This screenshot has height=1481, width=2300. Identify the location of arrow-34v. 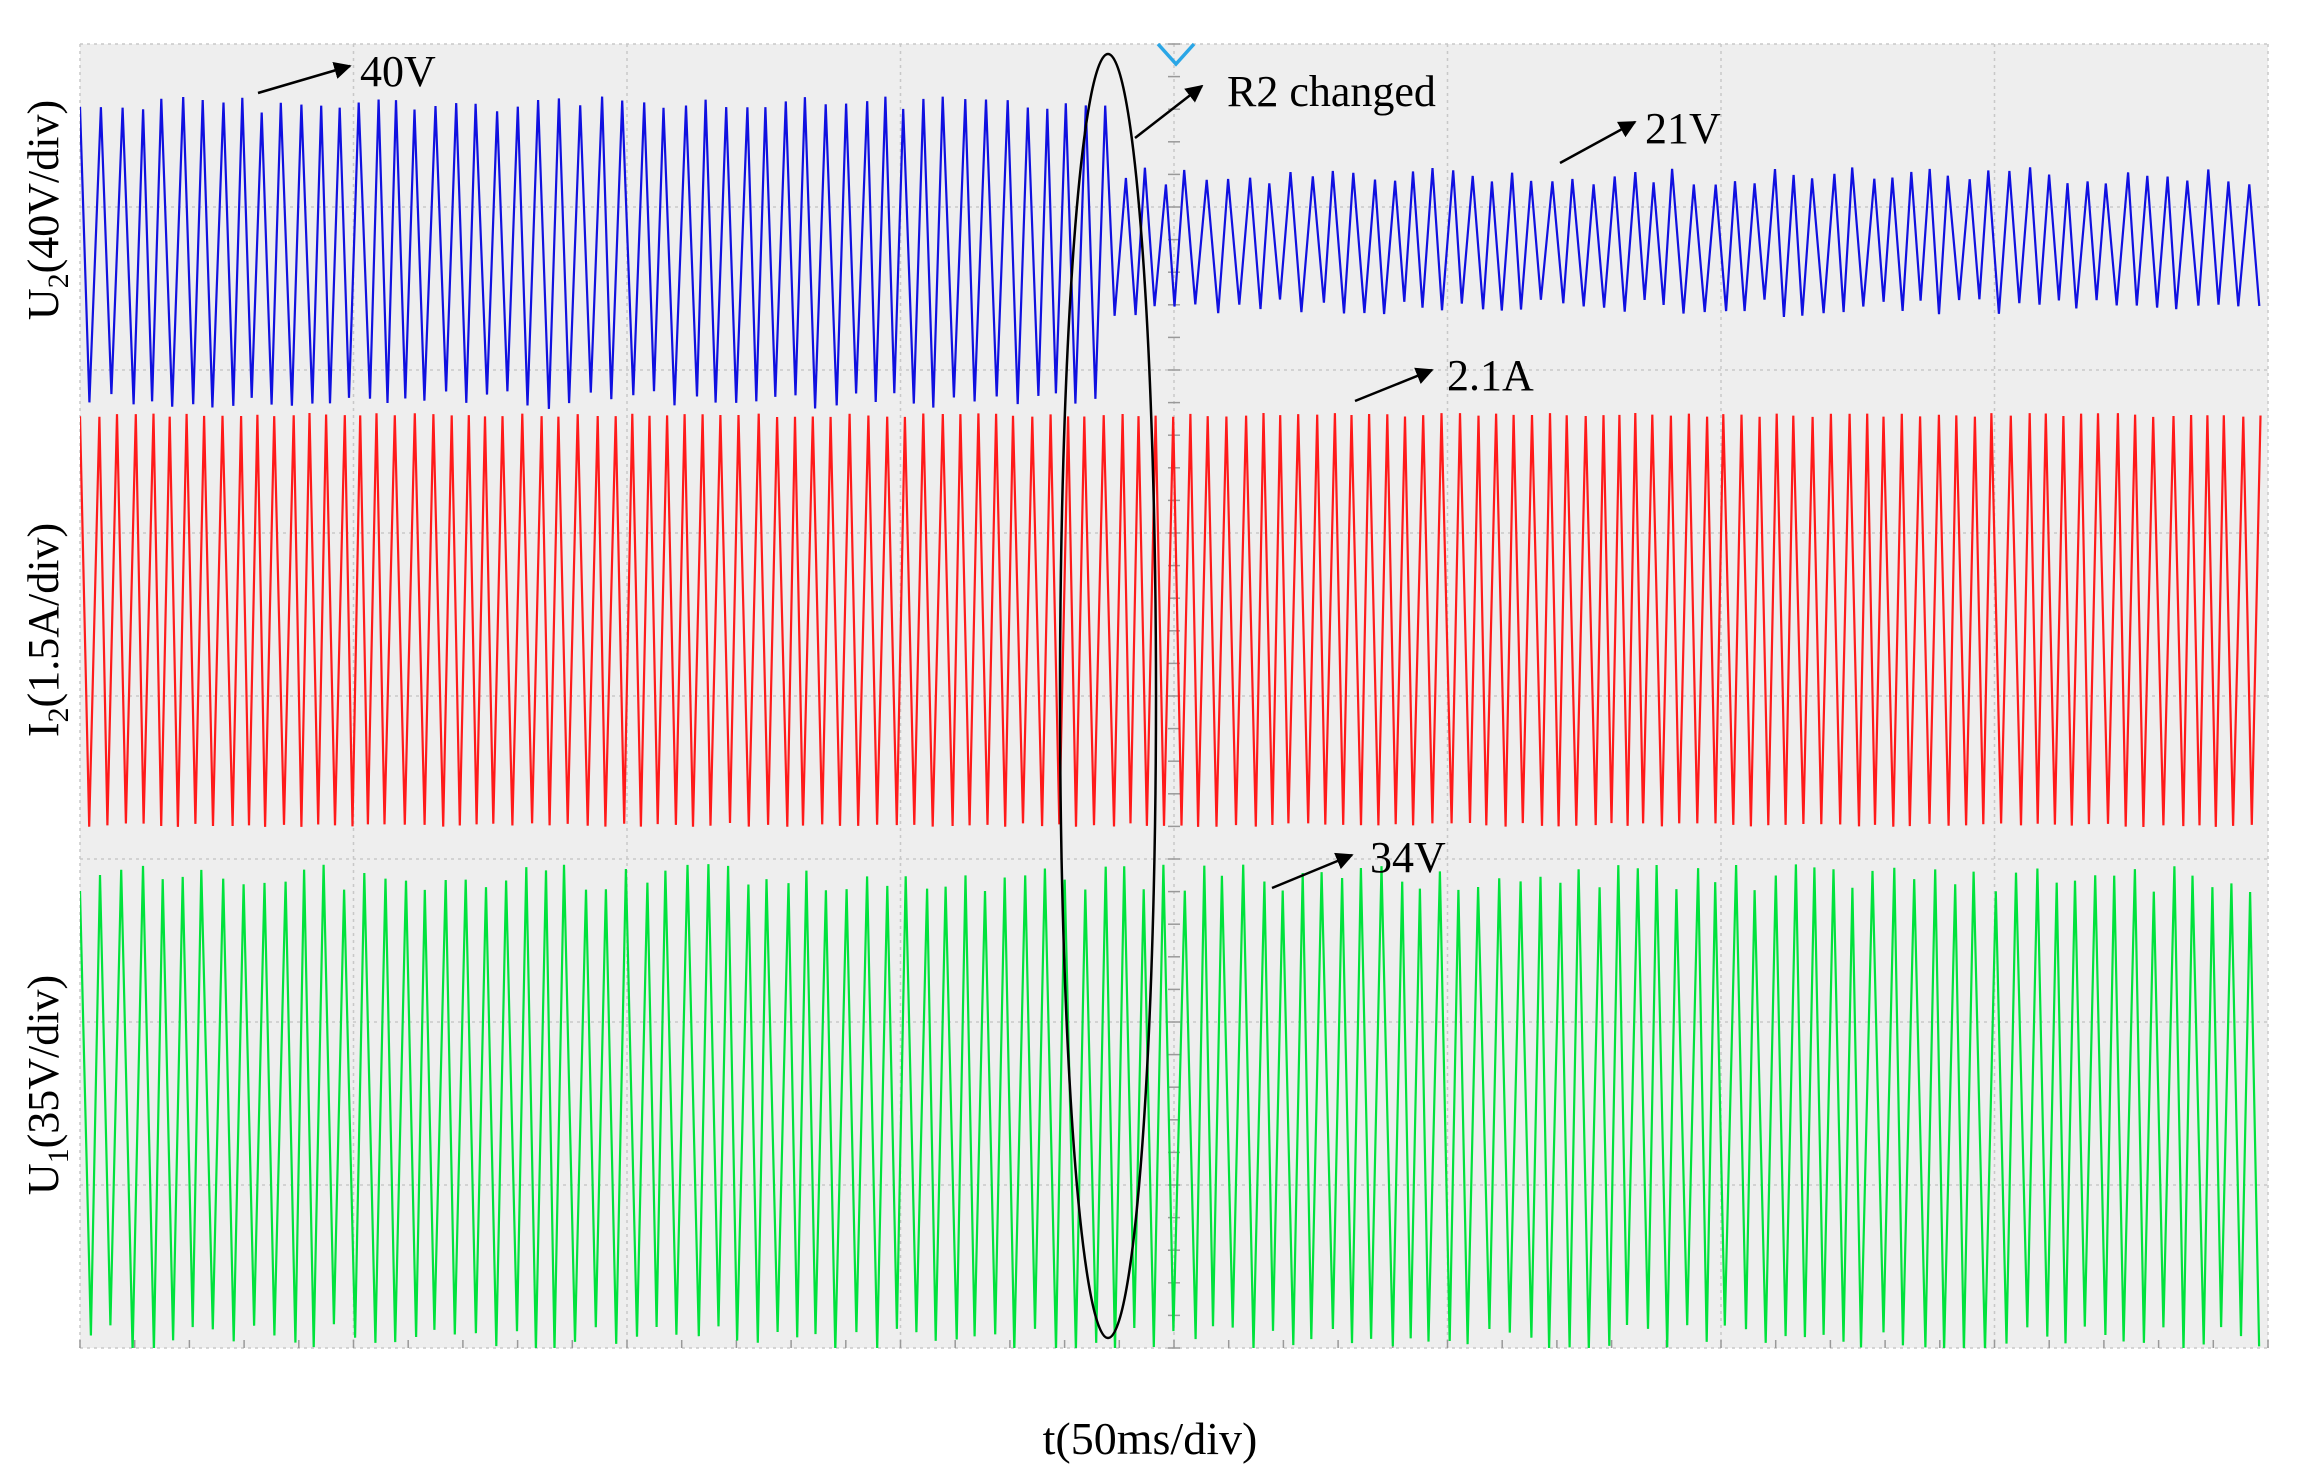
(1312, 871).